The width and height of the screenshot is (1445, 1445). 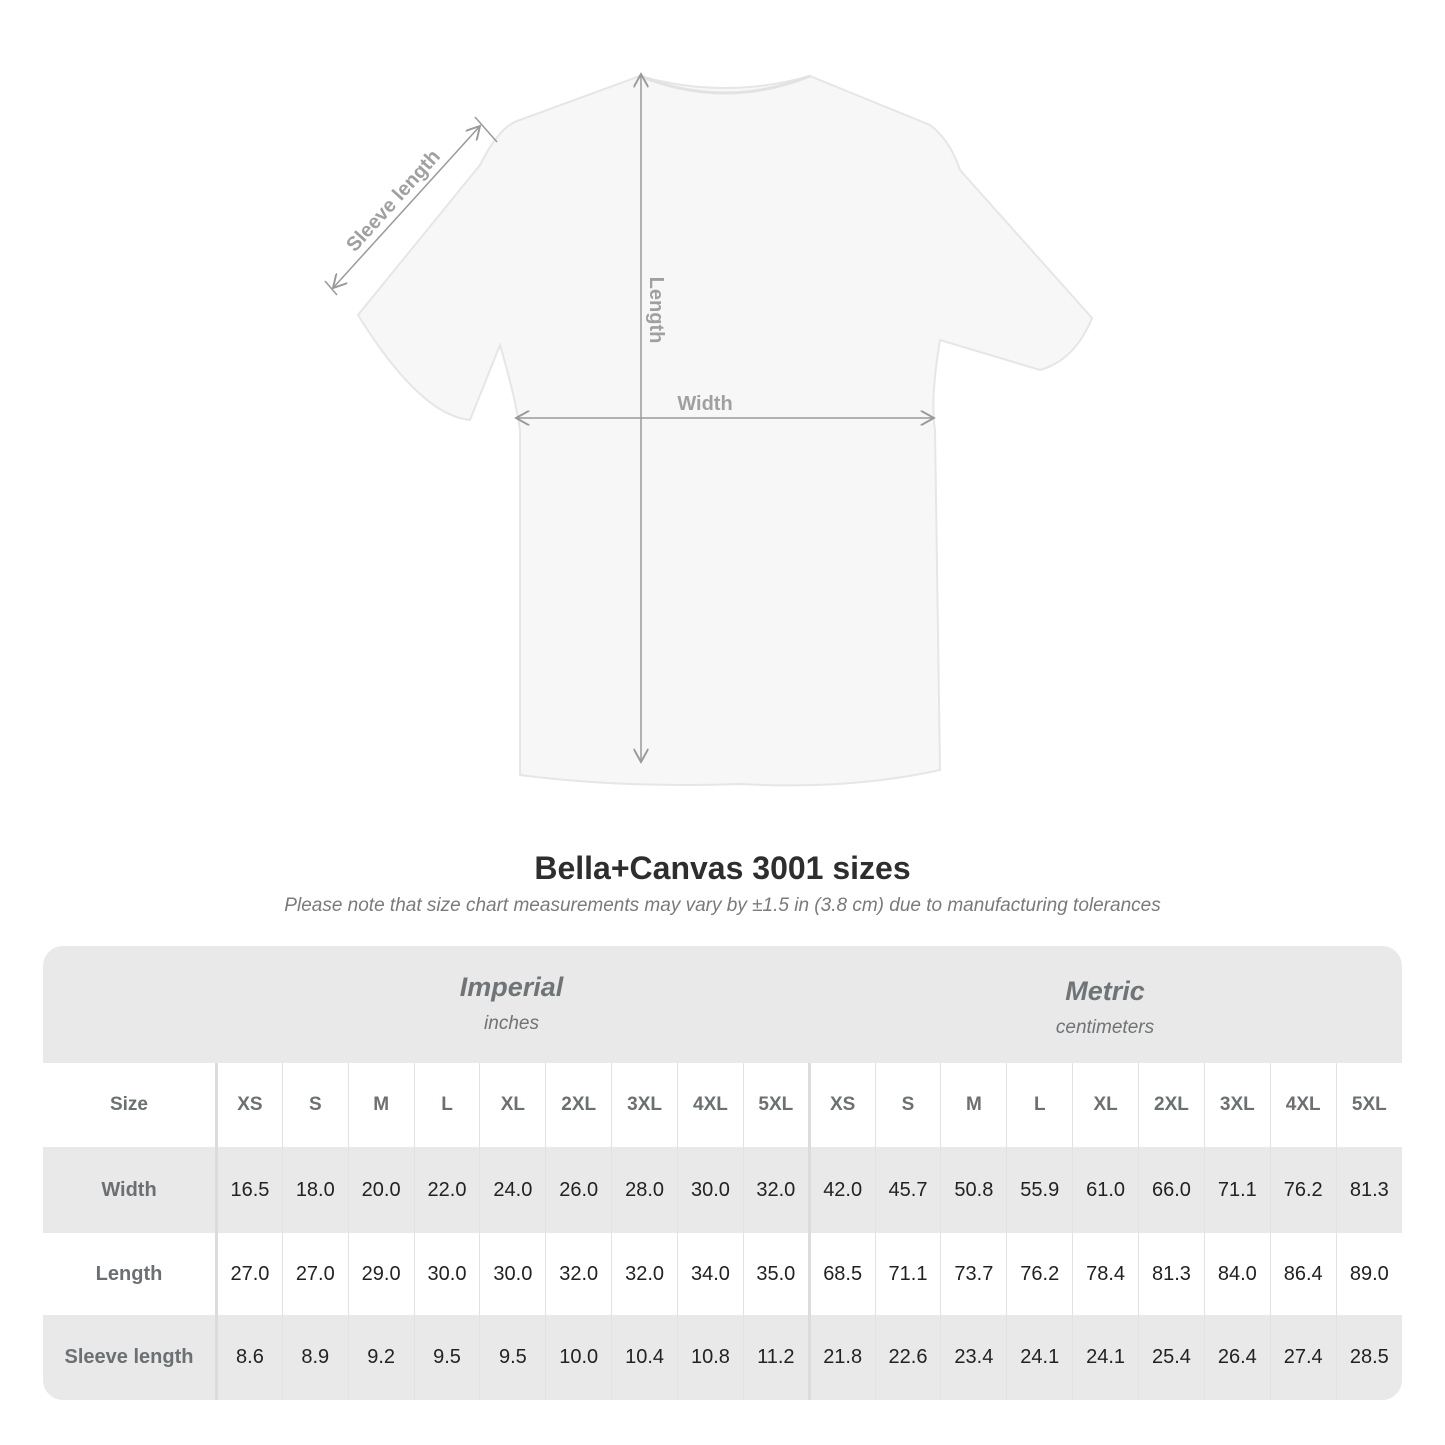 What do you see at coordinates (841, 1190) in the screenshot?
I see `cell: 42.0` at bounding box center [841, 1190].